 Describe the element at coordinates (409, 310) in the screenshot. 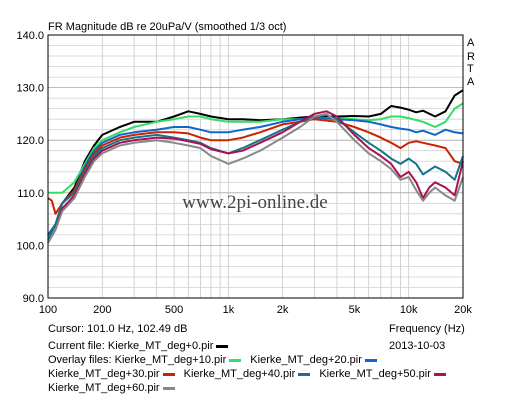

I see `x-tick-label: 10k` at that location.